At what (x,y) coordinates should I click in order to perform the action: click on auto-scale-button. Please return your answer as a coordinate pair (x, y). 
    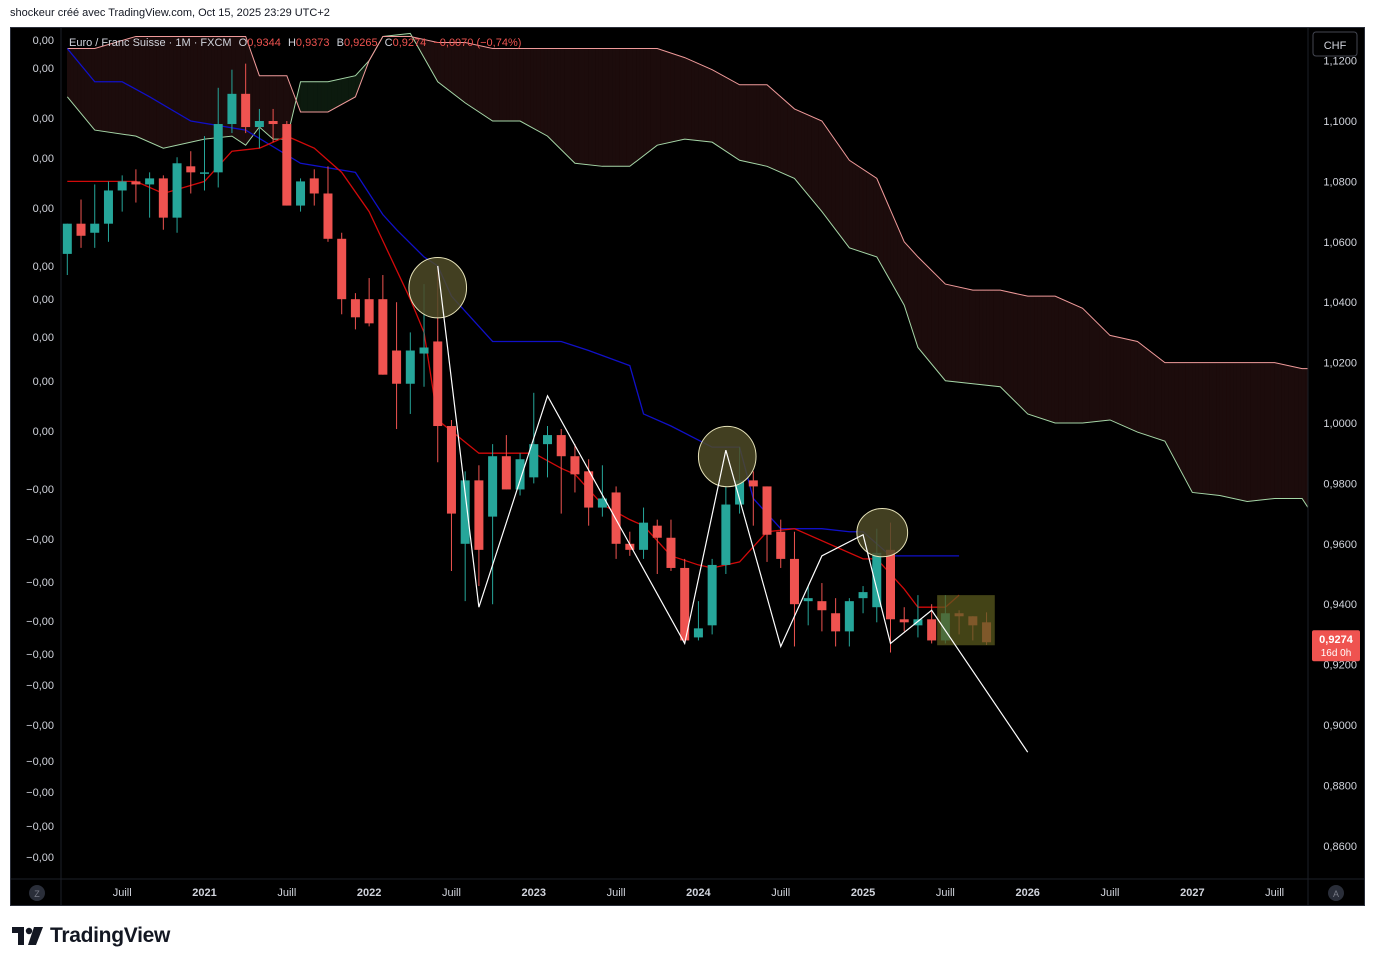
    Looking at the image, I should click on (1336, 893).